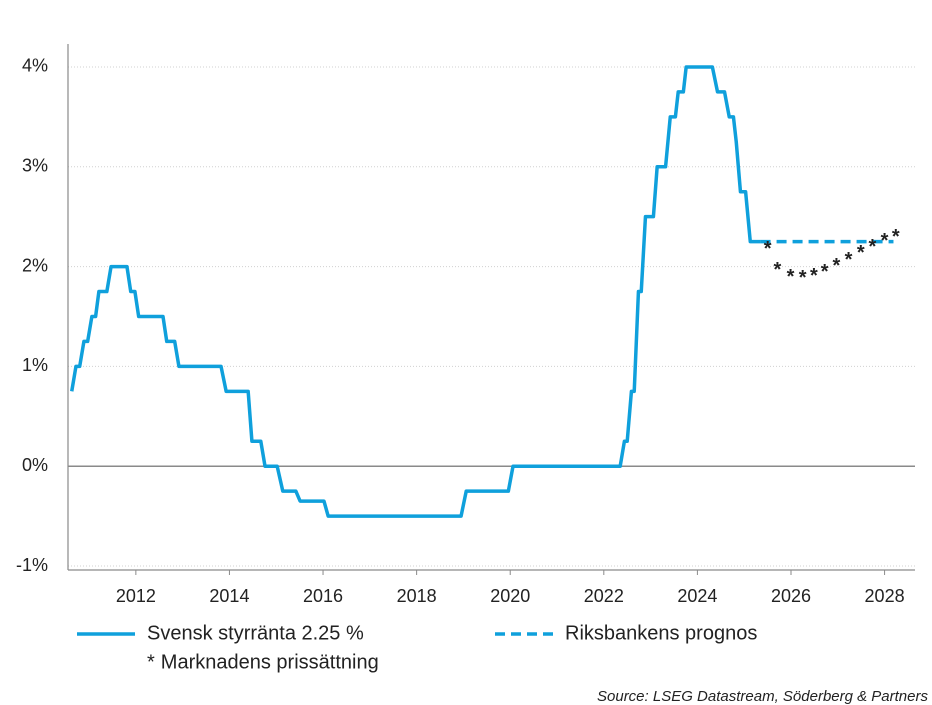 The width and height of the screenshot is (932, 705). Describe the element at coordinates (510, 596) in the screenshot. I see `x-tick-label: 2020` at that location.